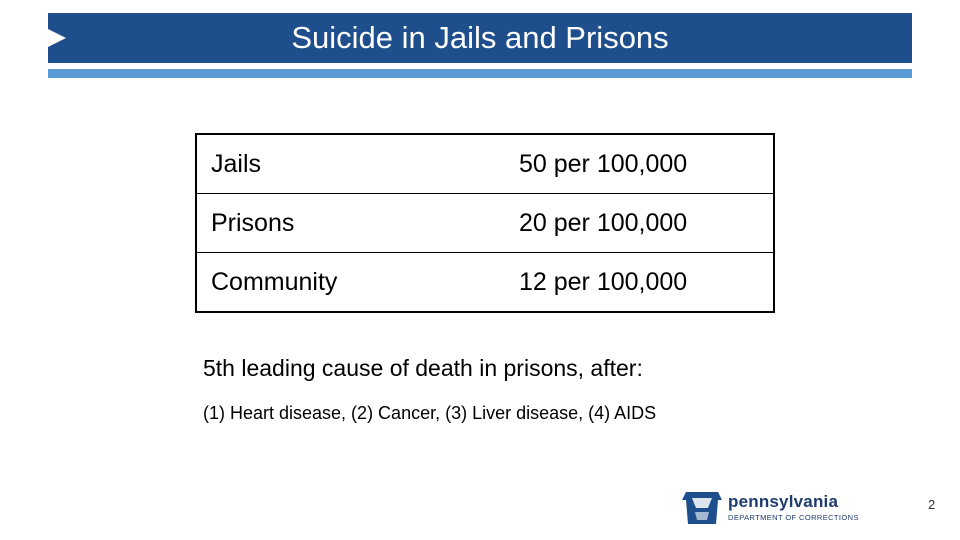  What do you see at coordinates (639, 163) in the screenshot?
I see `rate-value: 50 per 100,000` at bounding box center [639, 163].